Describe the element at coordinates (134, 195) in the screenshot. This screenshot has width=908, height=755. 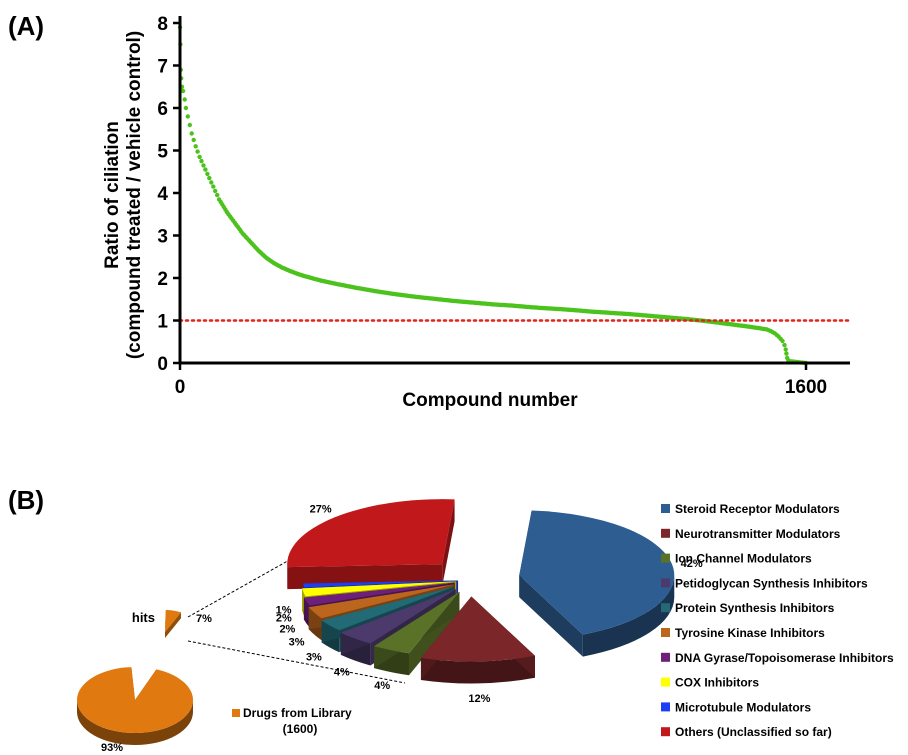
I see `y-axis-title-line: (compound treated / vehicle control)` at that location.